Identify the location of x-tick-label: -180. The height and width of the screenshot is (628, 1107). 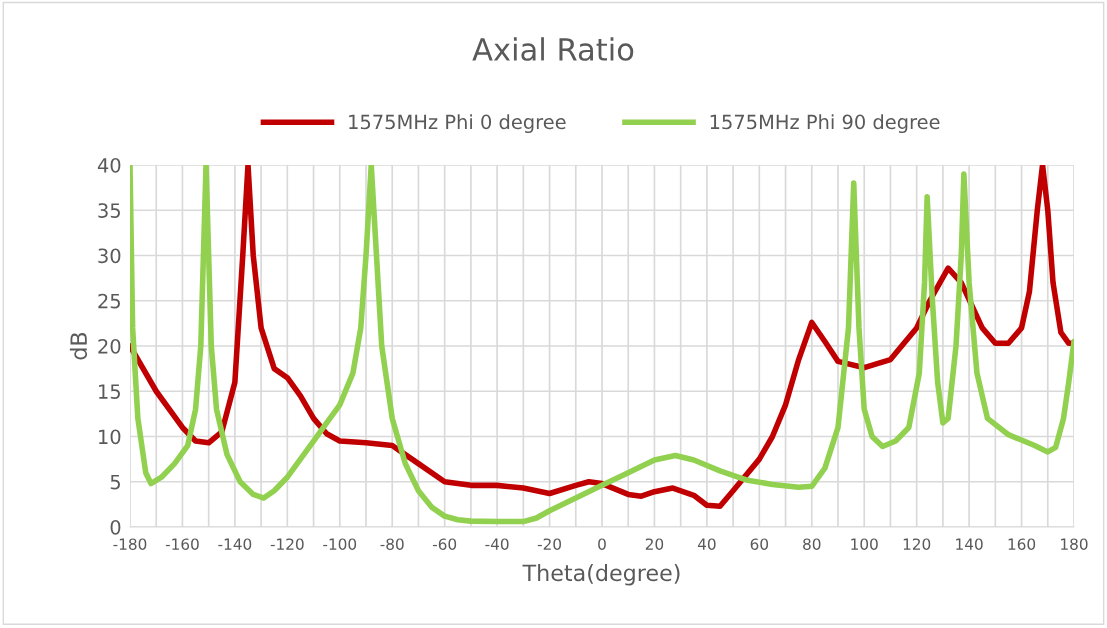
(130, 544).